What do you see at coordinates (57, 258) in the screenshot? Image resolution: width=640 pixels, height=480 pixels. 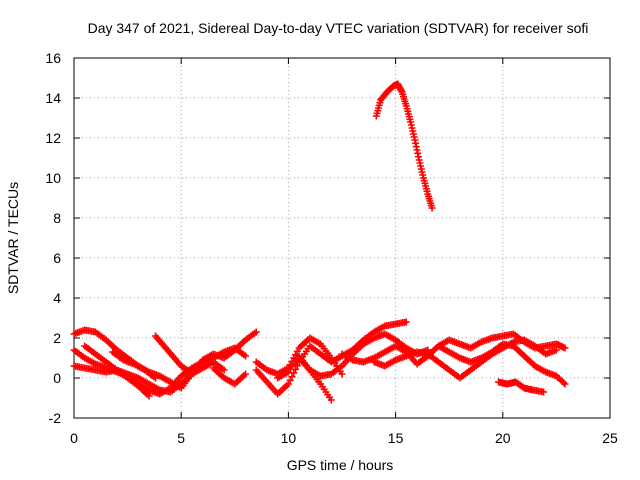 I see `y-tick-label: 6` at bounding box center [57, 258].